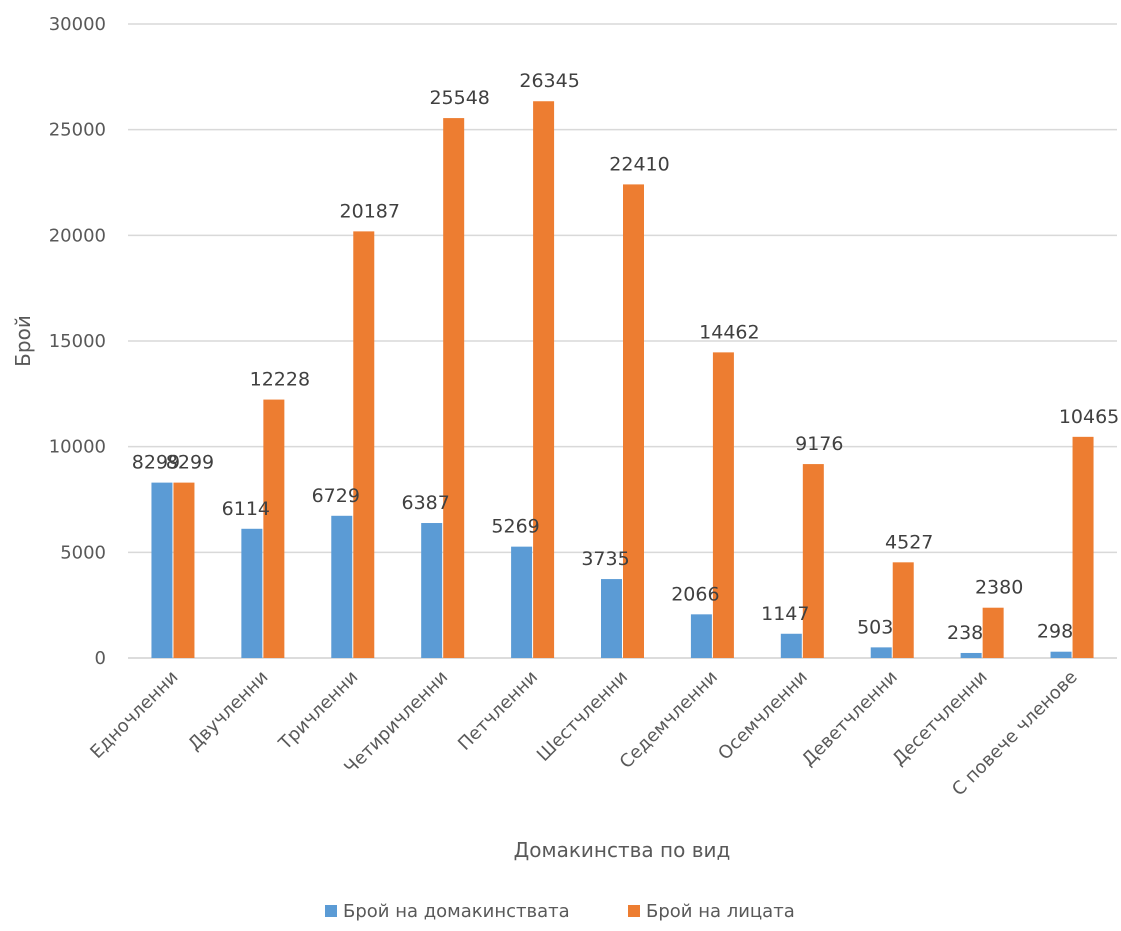 The image size is (1121, 931). Describe the element at coordinates (318, 711) in the screenshot. I see `x-tick-label: Тричленни` at that location.